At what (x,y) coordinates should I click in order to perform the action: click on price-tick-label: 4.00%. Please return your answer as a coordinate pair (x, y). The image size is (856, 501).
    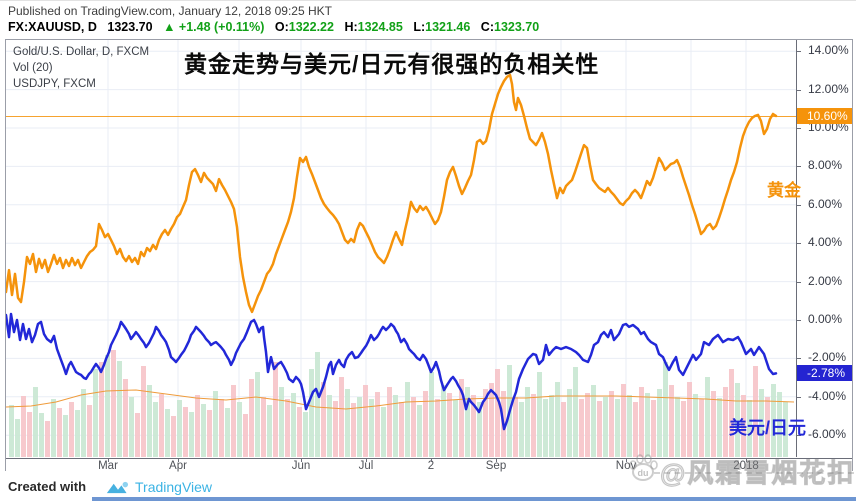
    Looking at the image, I should click on (824, 242).